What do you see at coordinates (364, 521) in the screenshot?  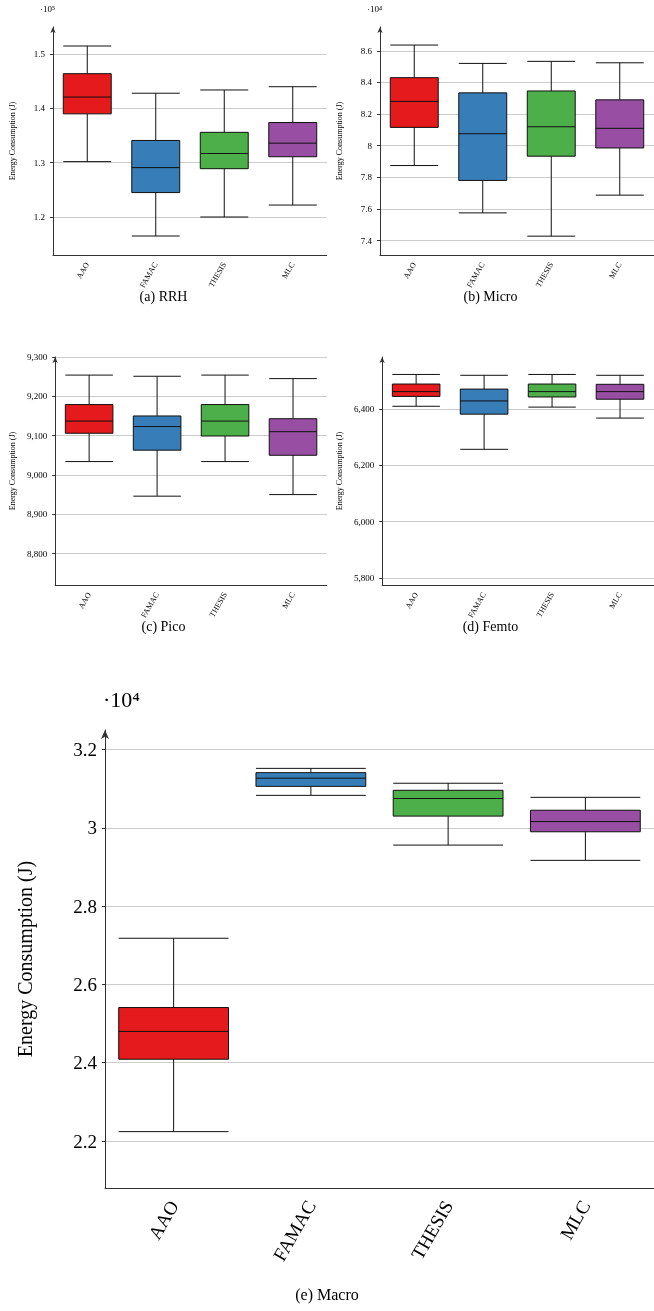 I see `y-tick-label: 6,000` at bounding box center [364, 521].